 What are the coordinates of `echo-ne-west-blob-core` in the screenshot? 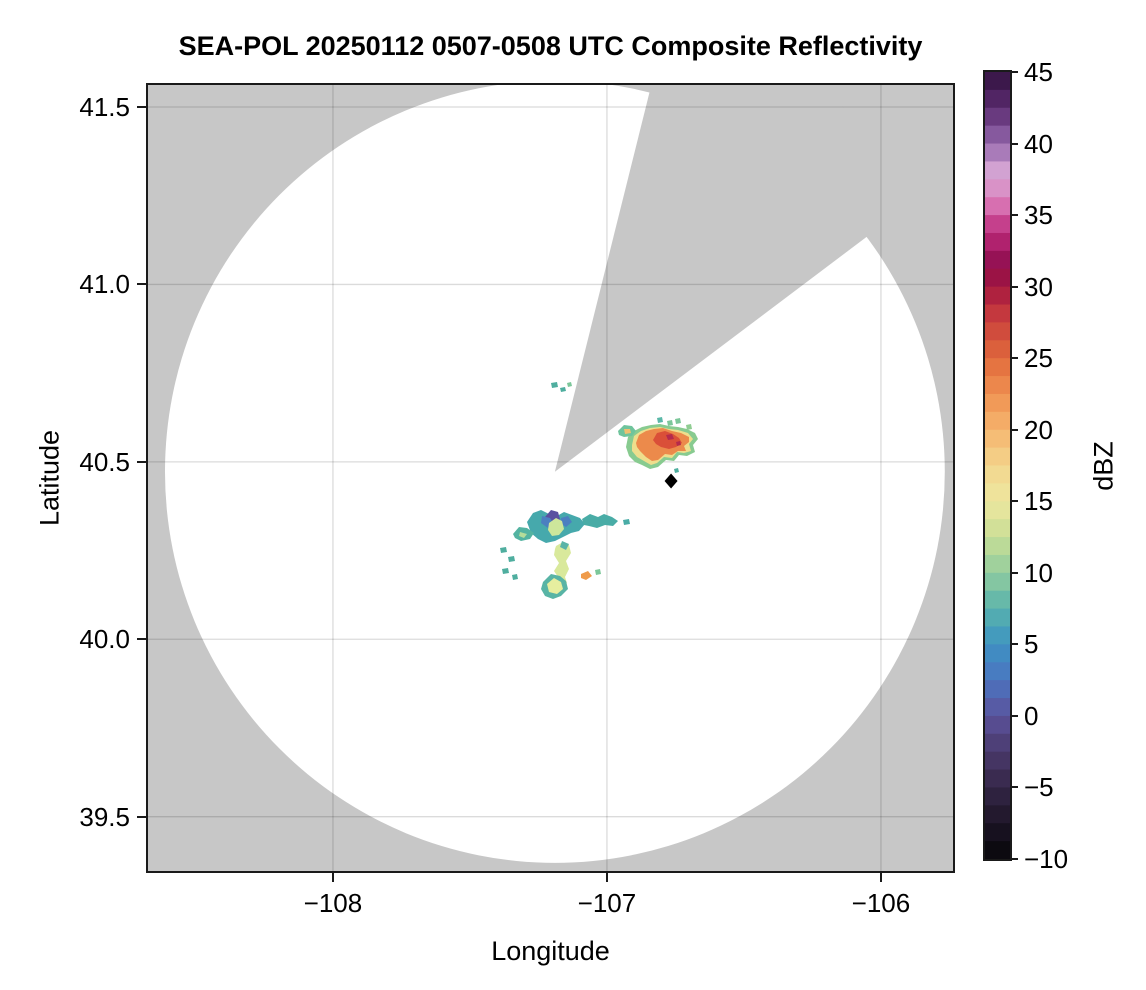 It's located at (627, 431).